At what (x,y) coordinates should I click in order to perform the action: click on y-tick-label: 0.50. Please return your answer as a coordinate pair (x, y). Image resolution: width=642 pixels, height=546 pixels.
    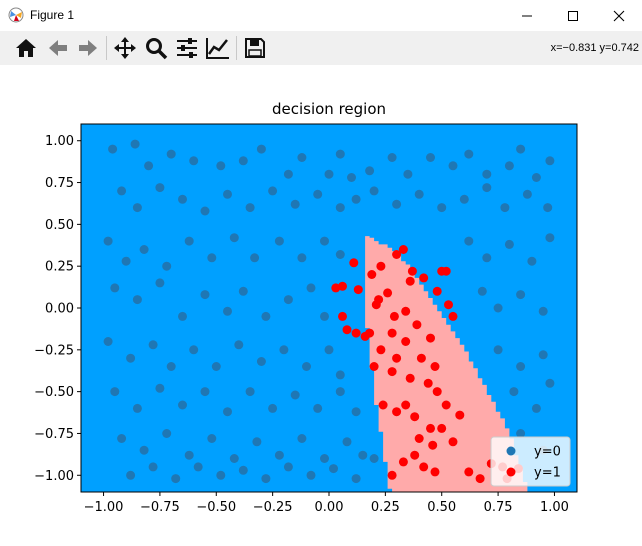
    Looking at the image, I should click on (59, 225).